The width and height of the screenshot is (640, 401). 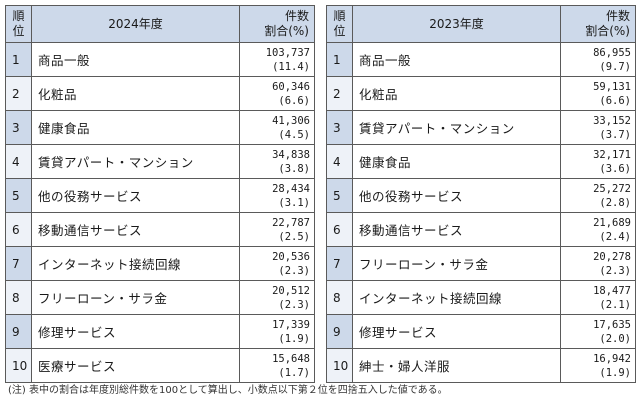 I want to click on count-cell: 18,477 (2.1), so click(x=598, y=297).